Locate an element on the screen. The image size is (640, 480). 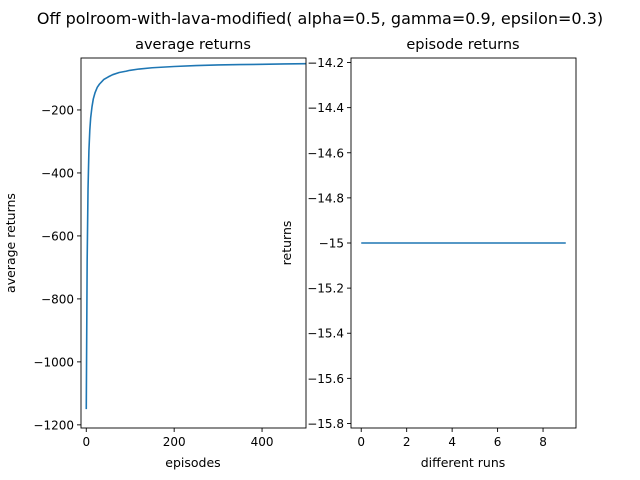
y-tick-label: −400 is located at coordinates (57, 173).